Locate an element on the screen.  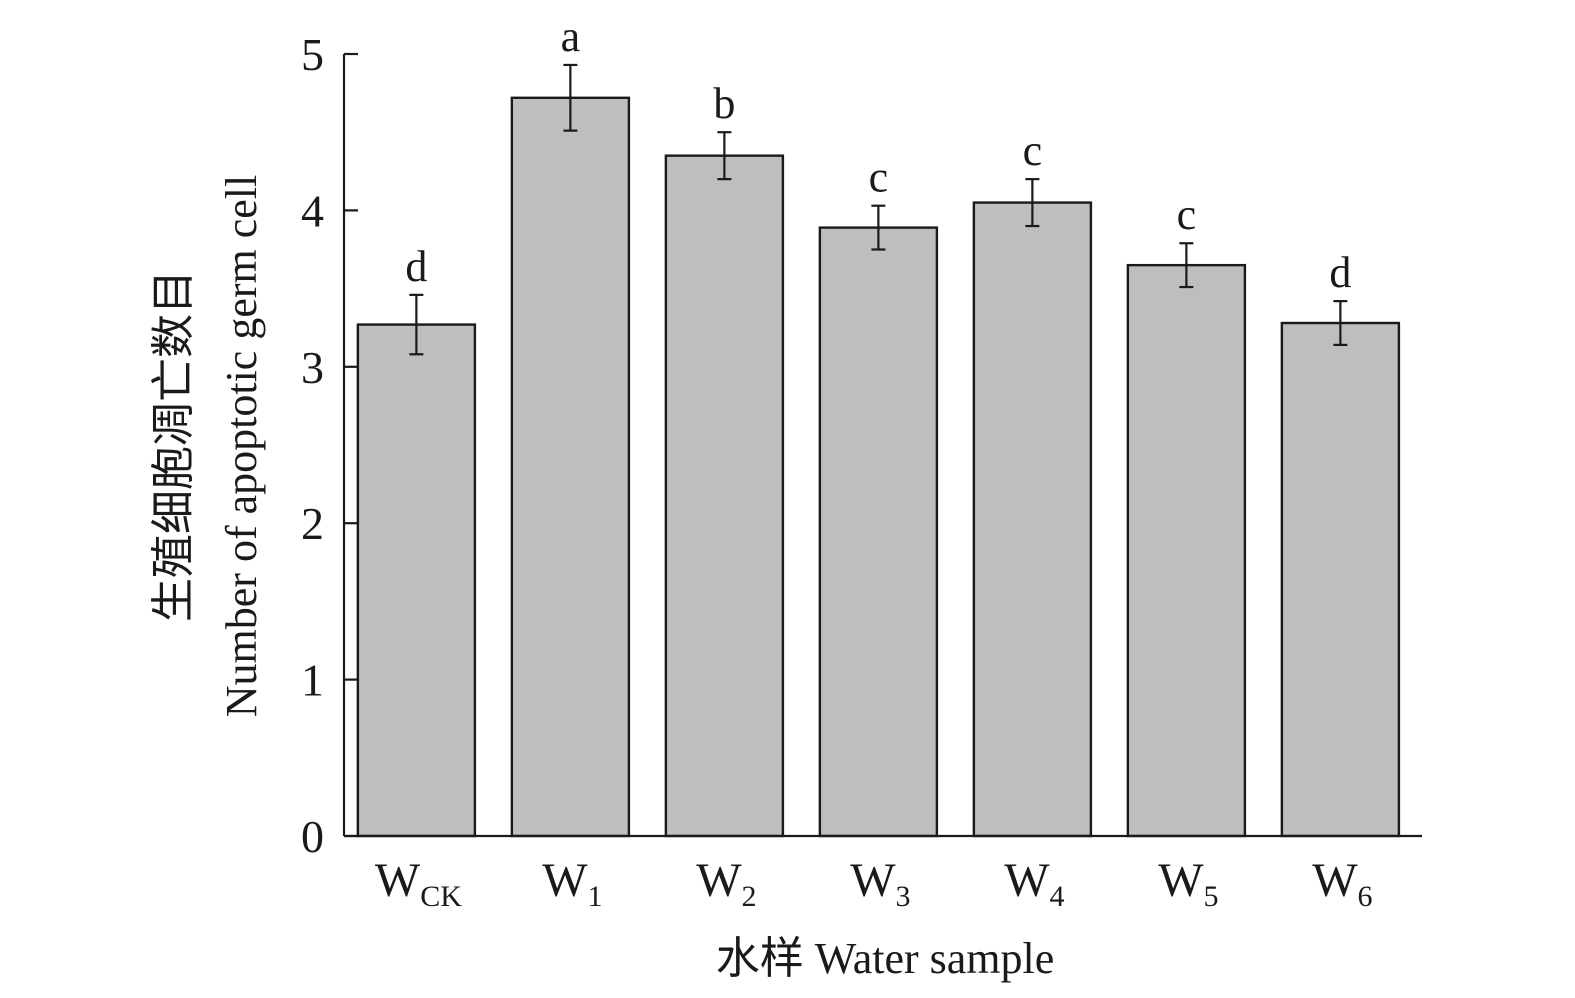
x-tick-label-sub-2: 2 is located at coordinates (749, 896).